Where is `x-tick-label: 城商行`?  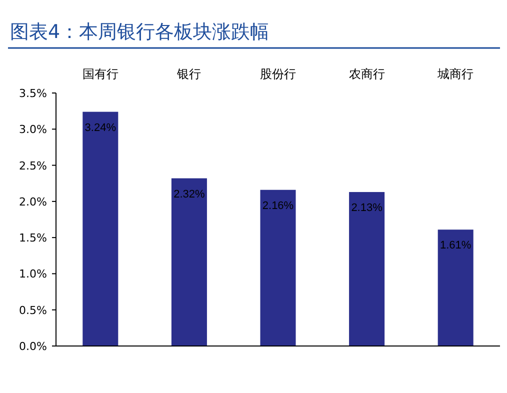 x-tick-label: 城商行 is located at coordinates (455, 74).